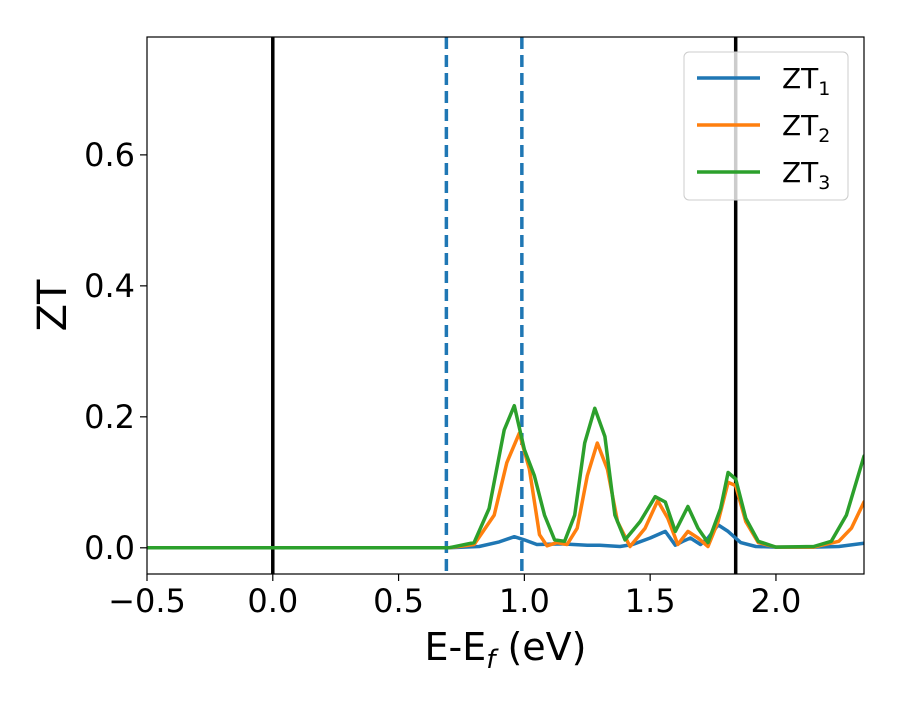  Describe the element at coordinates (524, 601) in the screenshot. I see `x-tick-label-3: 1.0` at that location.